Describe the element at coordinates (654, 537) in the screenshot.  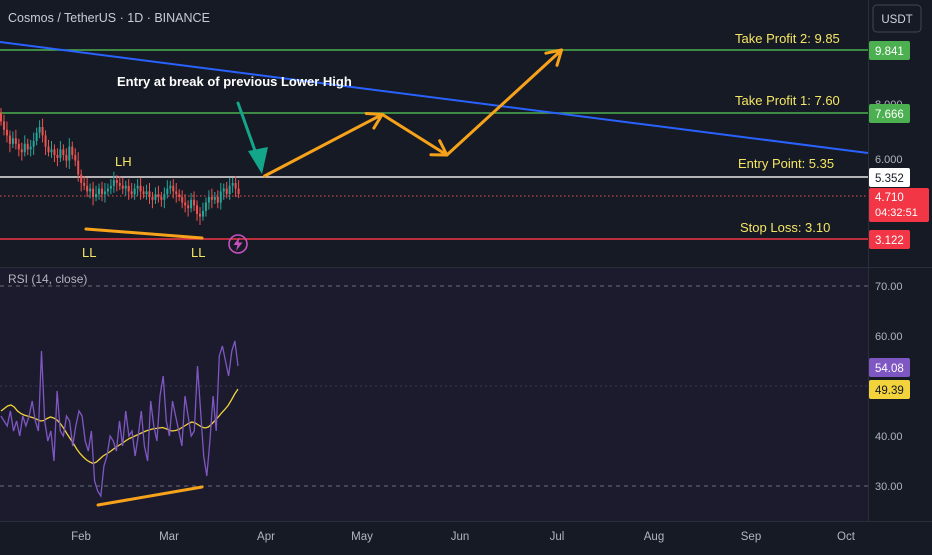
I see `time-label-aug: Aug` at that location.